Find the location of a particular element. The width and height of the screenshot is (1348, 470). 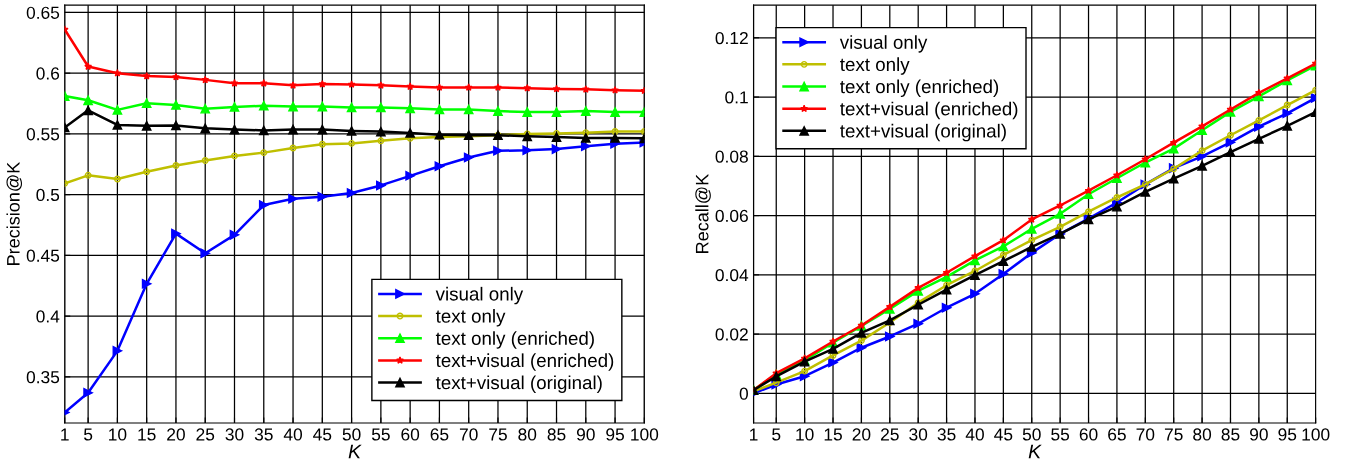

y-tick-label: 0.1 is located at coordinates (736, 97).